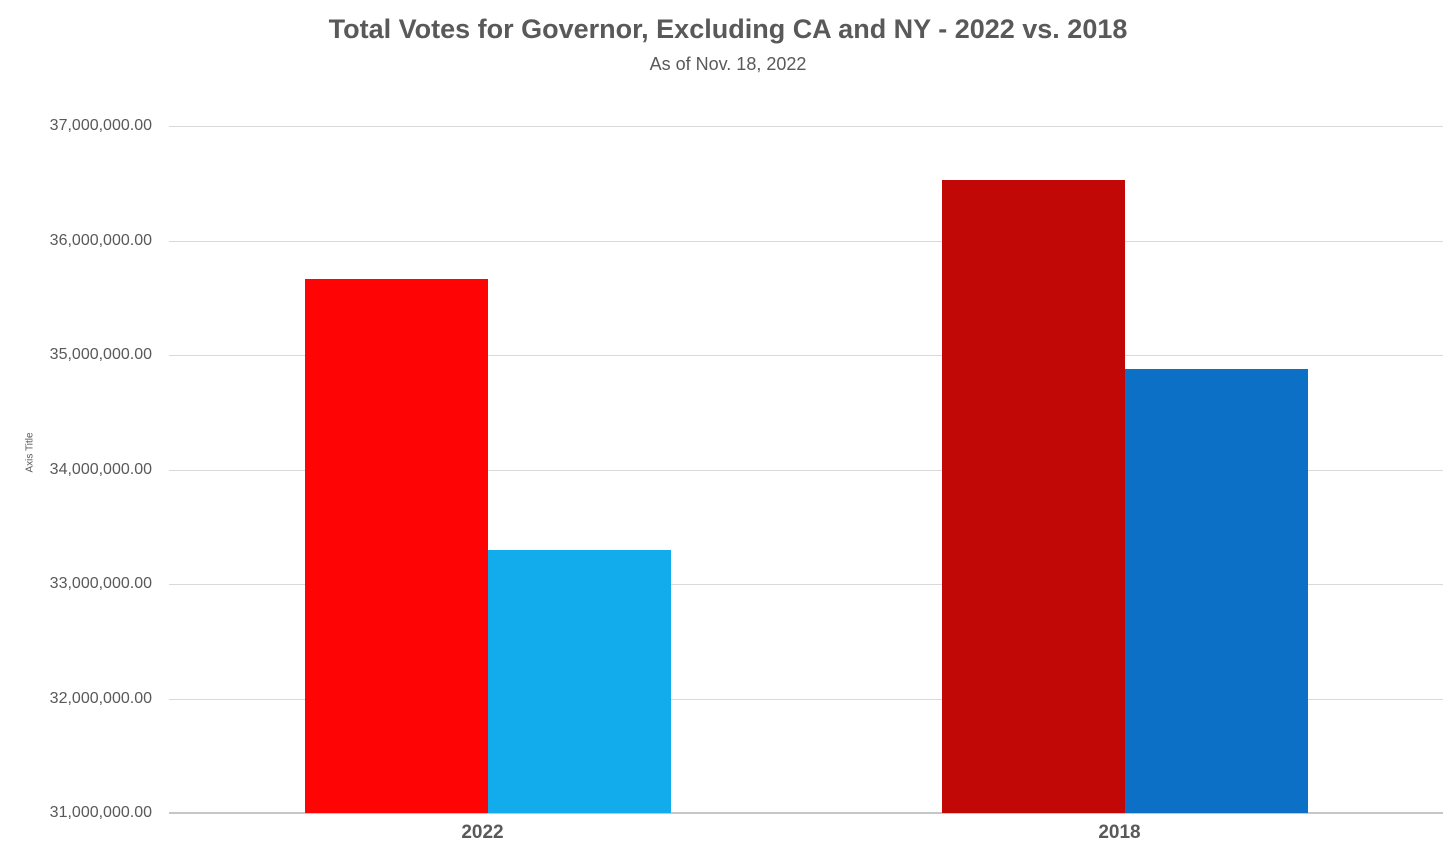 The height and width of the screenshot is (855, 1456). Describe the element at coordinates (1033, 496) in the screenshot. I see `bar-2018-red-series` at that location.